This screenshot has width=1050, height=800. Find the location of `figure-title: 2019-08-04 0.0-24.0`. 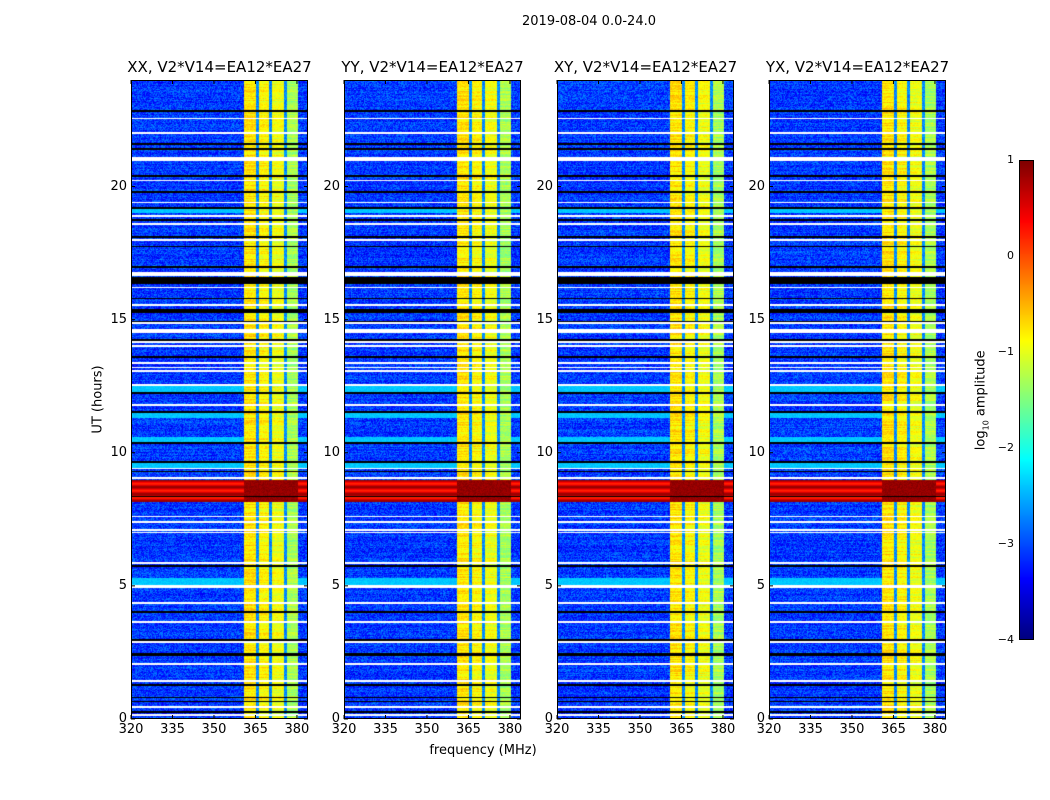

figure-title: 2019-08-04 0.0-24.0 is located at coordinates (589, 21).